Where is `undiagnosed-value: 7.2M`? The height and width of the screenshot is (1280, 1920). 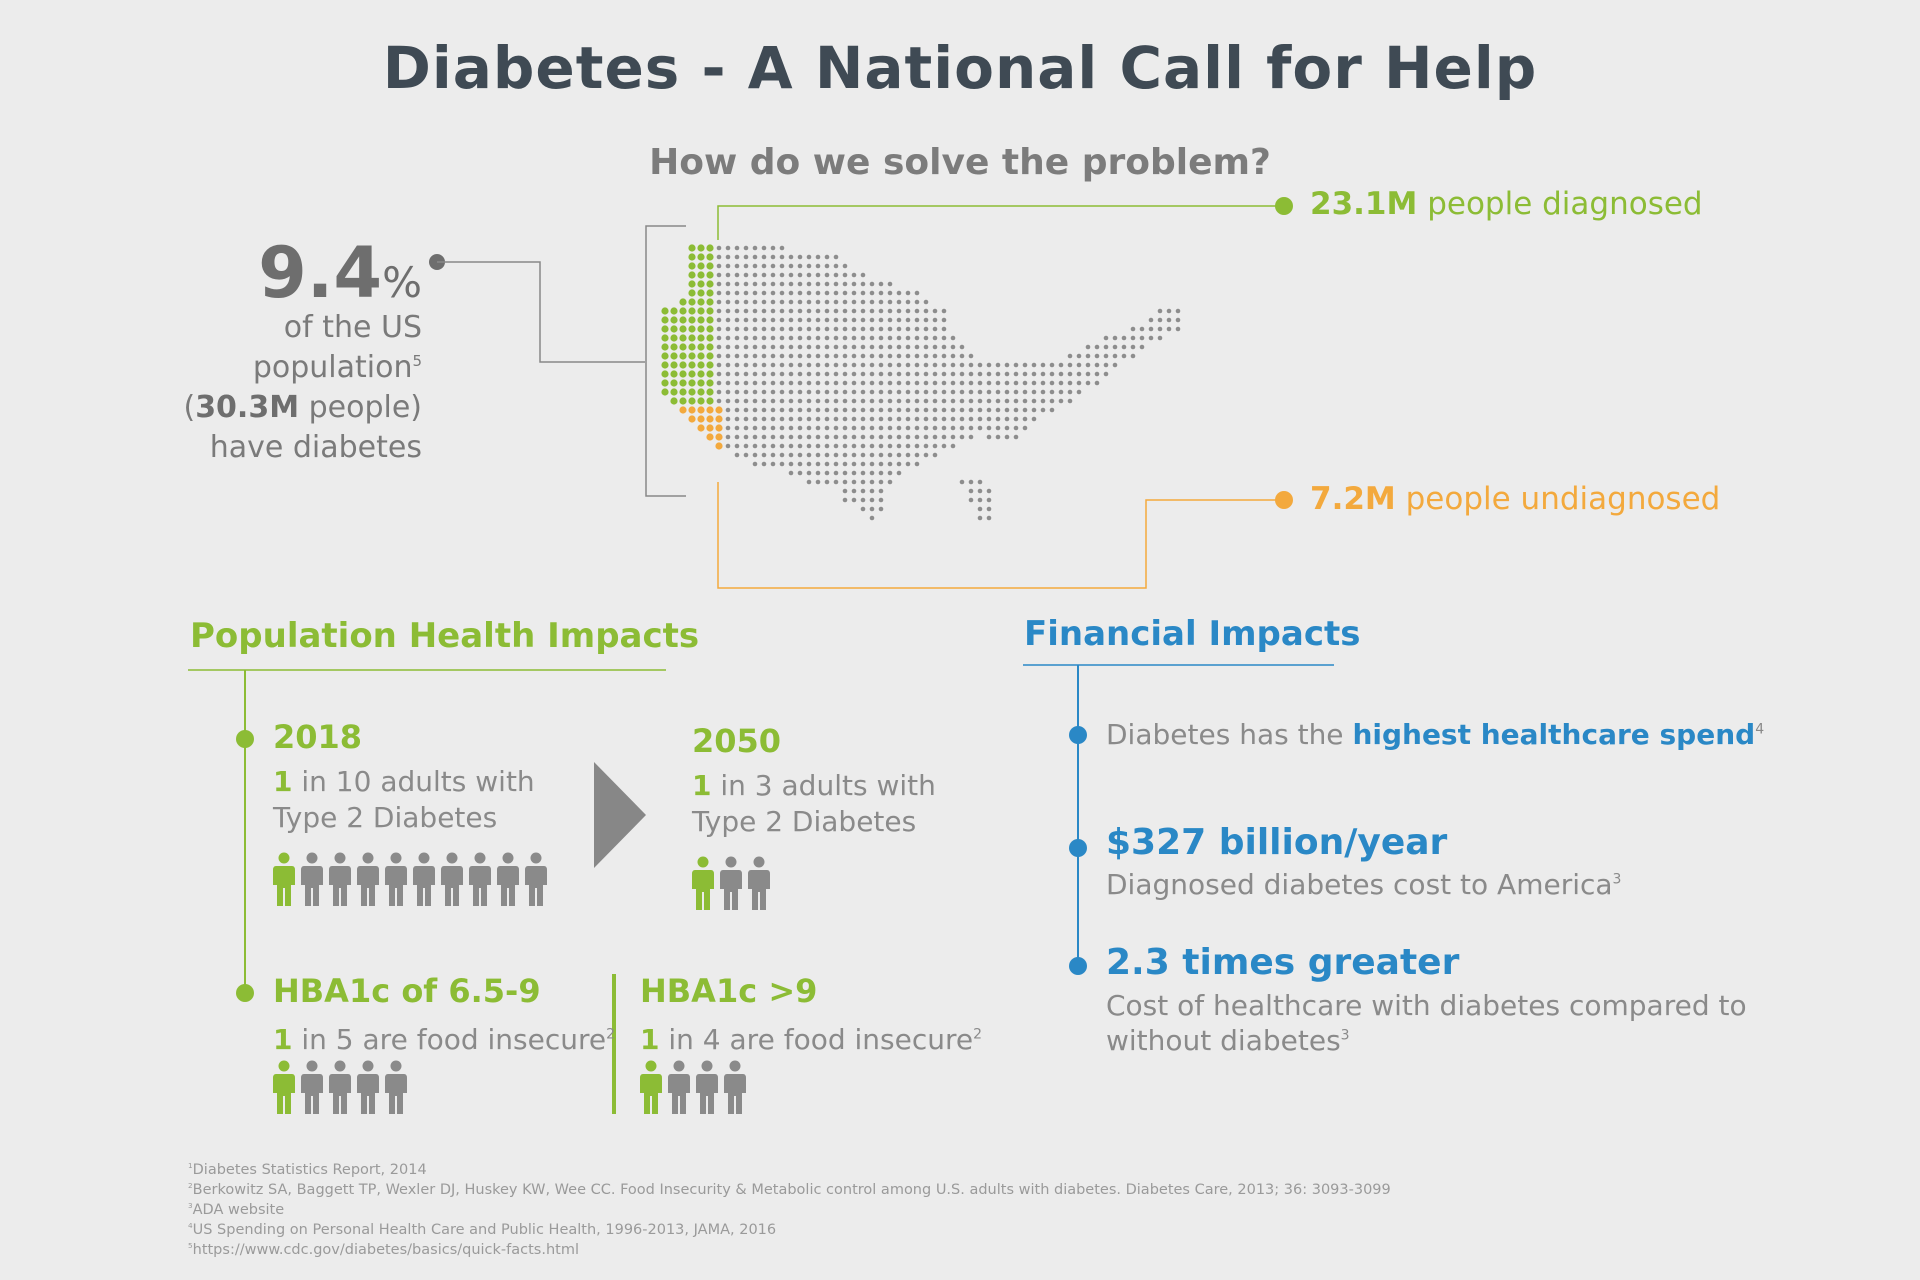 undiagnosed-value: 7.2M is located at coordinates (1353, 499).